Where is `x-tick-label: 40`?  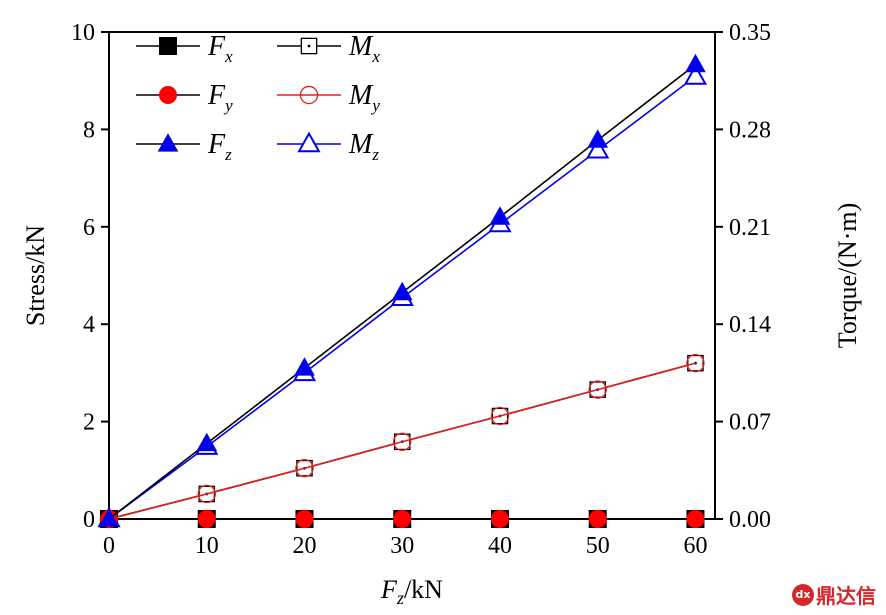 x-tick-label: 40 is located at coordinates (500, 546).